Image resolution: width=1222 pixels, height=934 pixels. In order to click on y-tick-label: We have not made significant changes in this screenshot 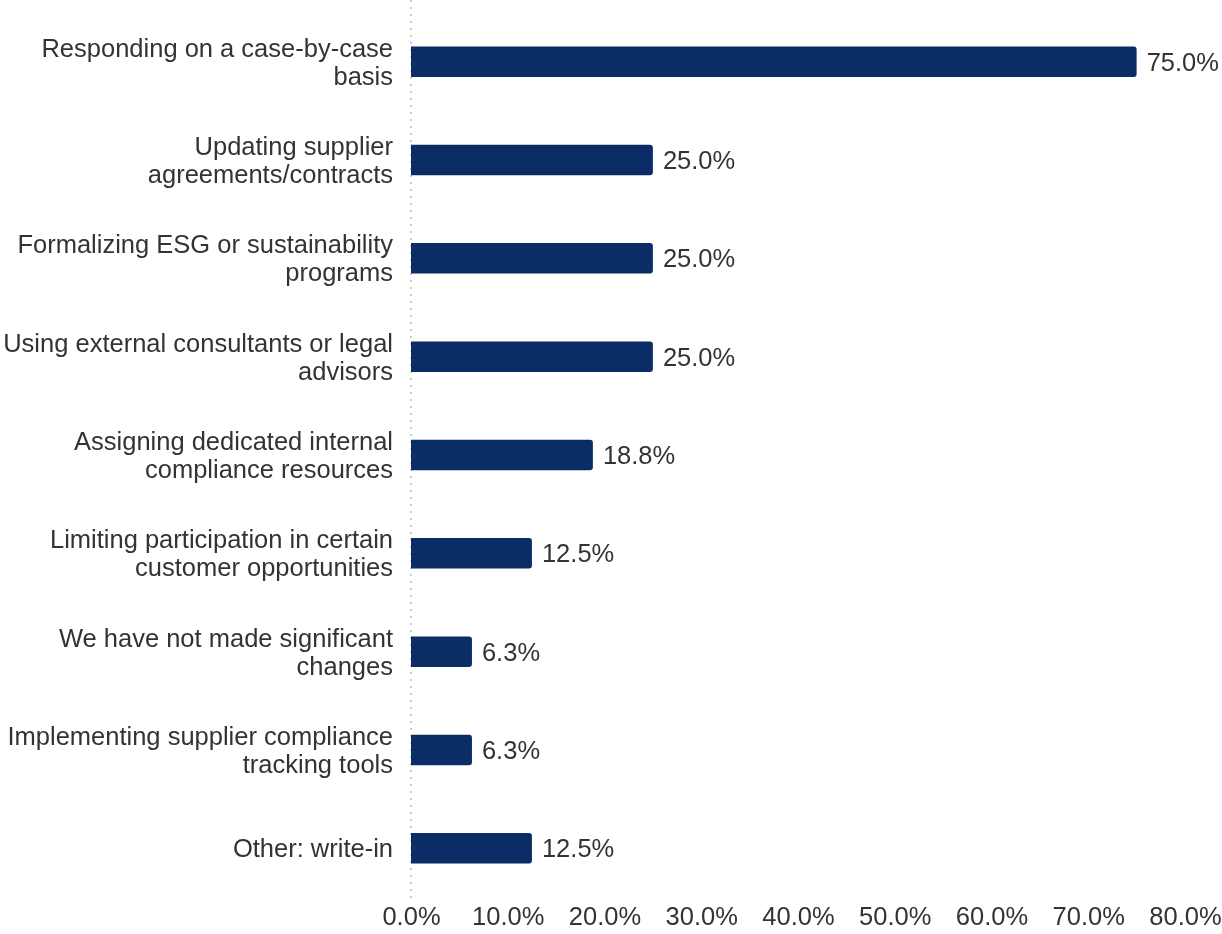, I will do `click(225, 651)`.